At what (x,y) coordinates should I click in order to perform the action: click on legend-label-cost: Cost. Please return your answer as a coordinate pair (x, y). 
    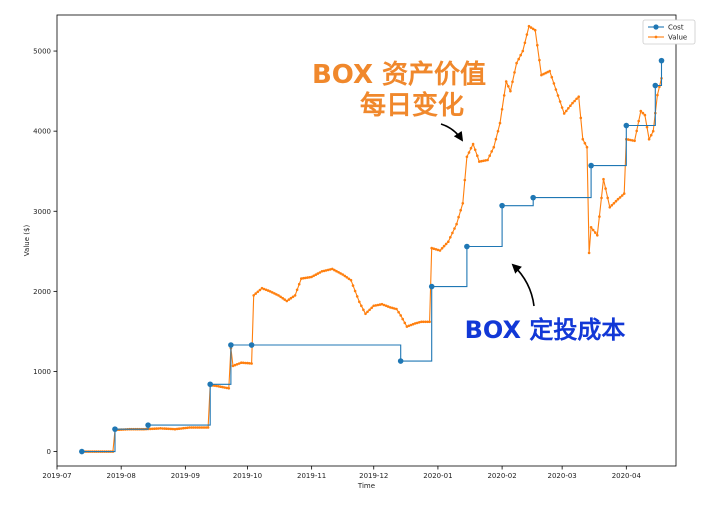
    Looking at the image, I should click on (676, 28).